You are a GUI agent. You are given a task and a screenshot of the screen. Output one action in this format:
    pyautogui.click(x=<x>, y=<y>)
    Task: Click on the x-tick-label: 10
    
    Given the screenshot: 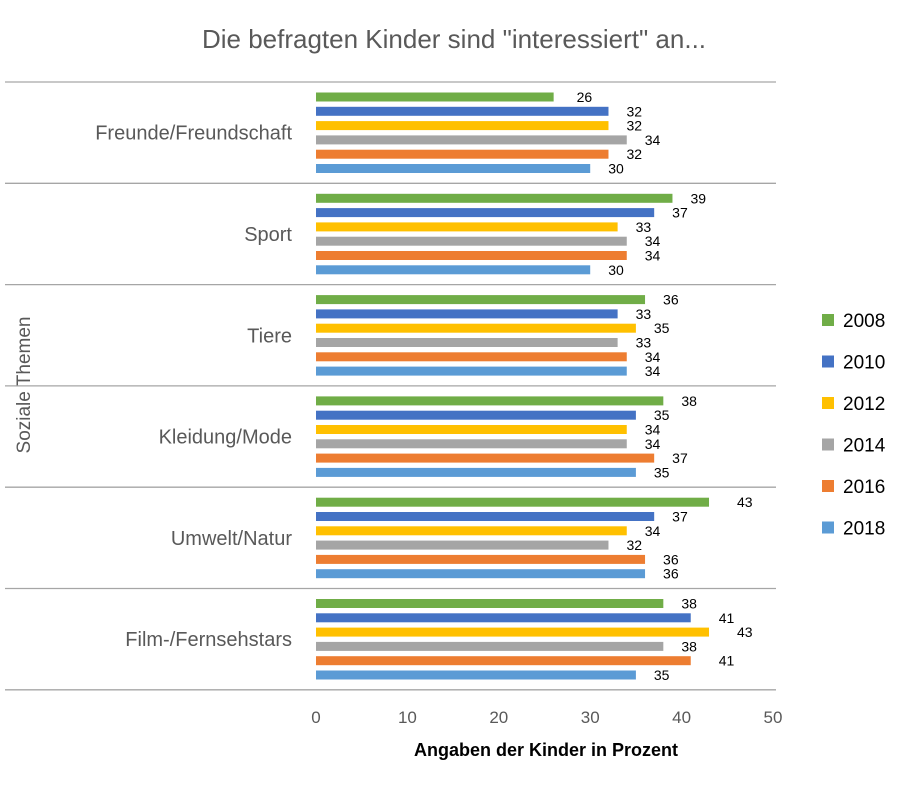 What is the action you would take?
    pyautogui.click(x=407, y=717)
    